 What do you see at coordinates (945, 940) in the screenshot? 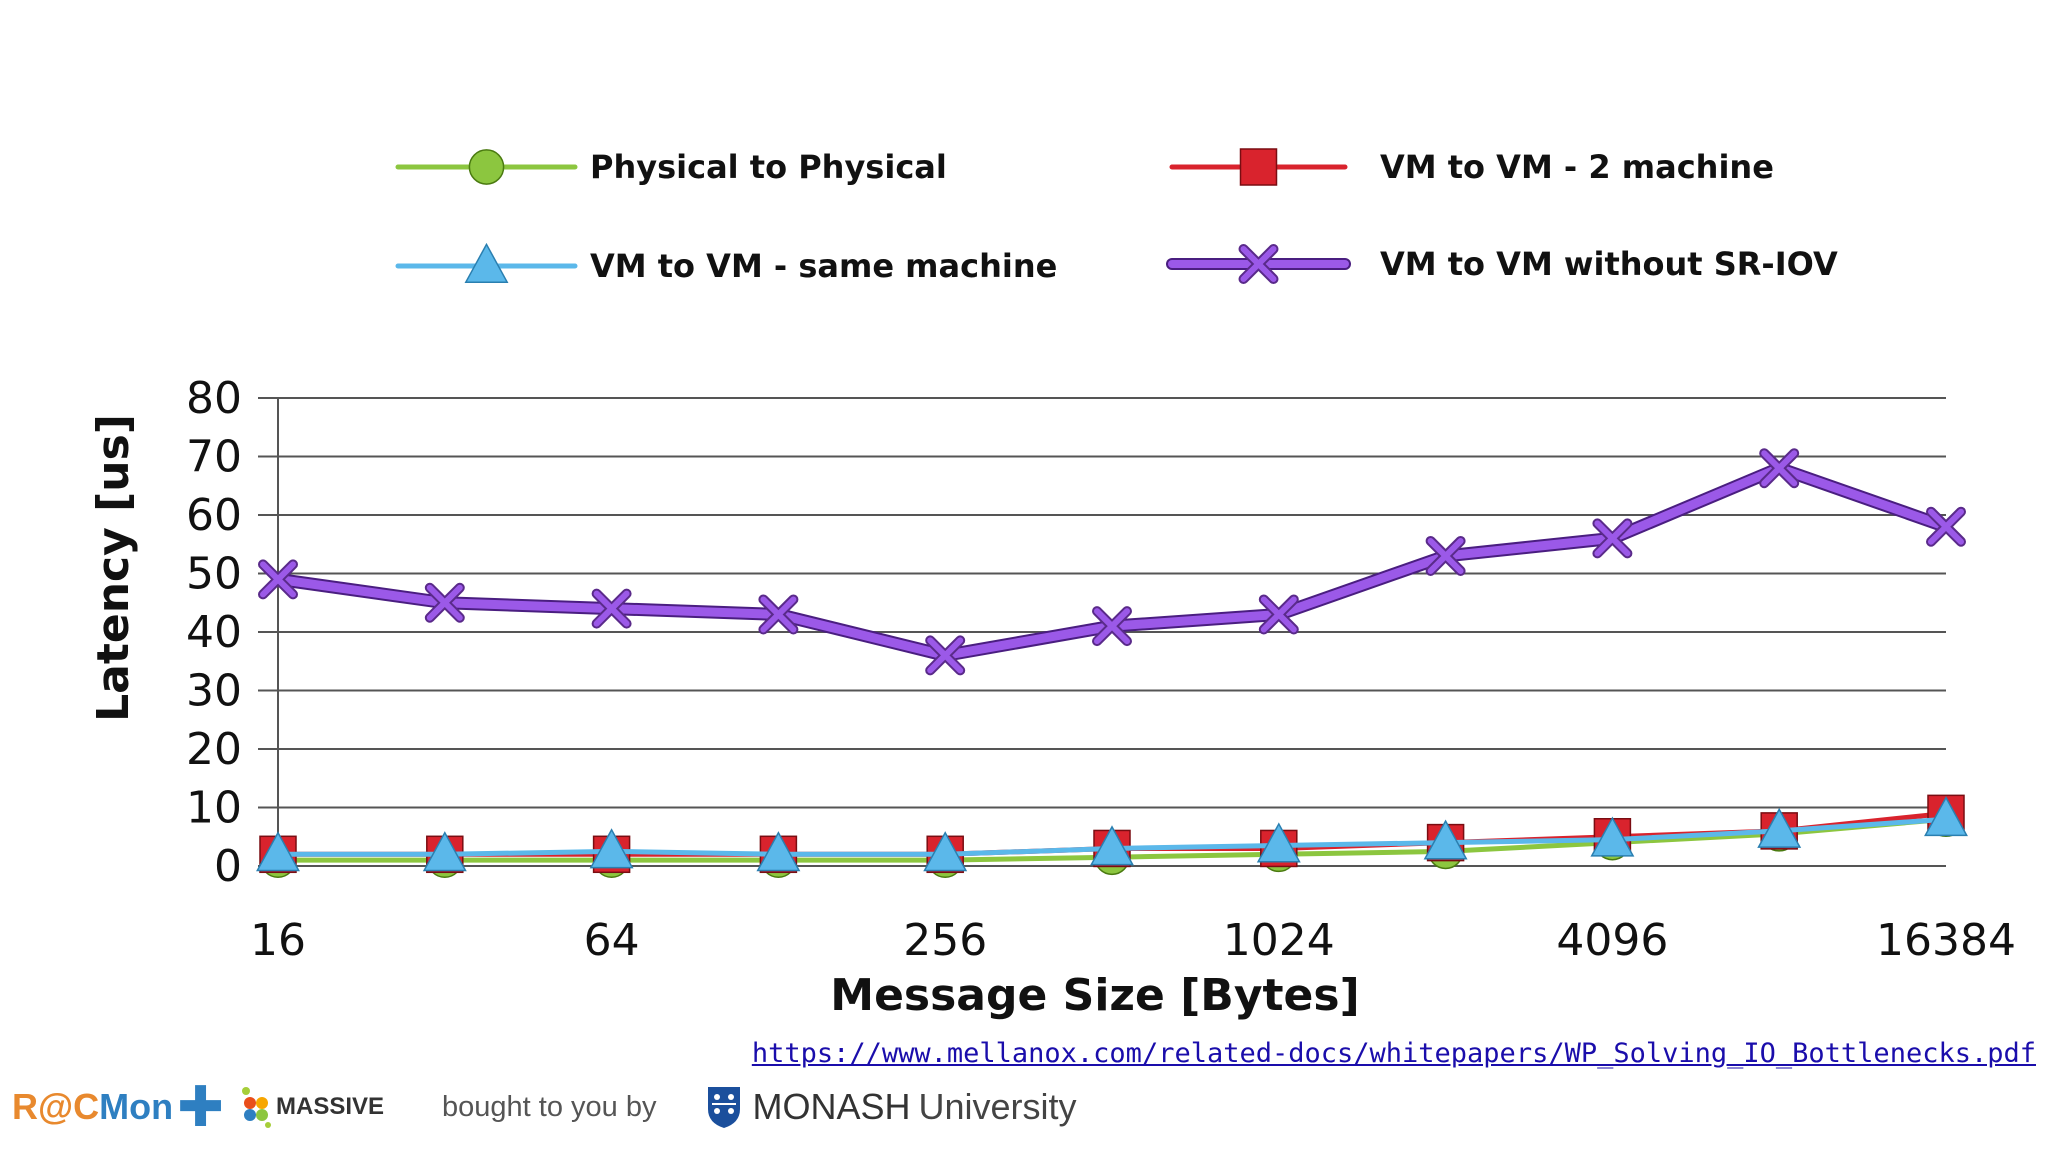
I see `x-tick-label: 256` at bounding box center [945, 940].